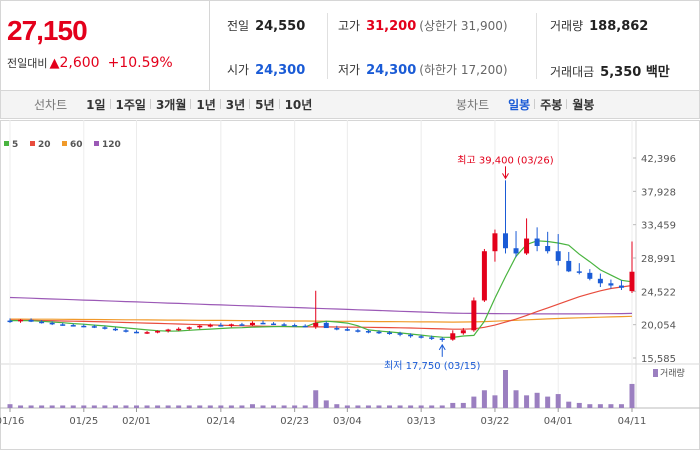  What do you see at coordinates (349, 26) in the screenshot?
I see `high-label: 고가` at bounding box center [349, 26].